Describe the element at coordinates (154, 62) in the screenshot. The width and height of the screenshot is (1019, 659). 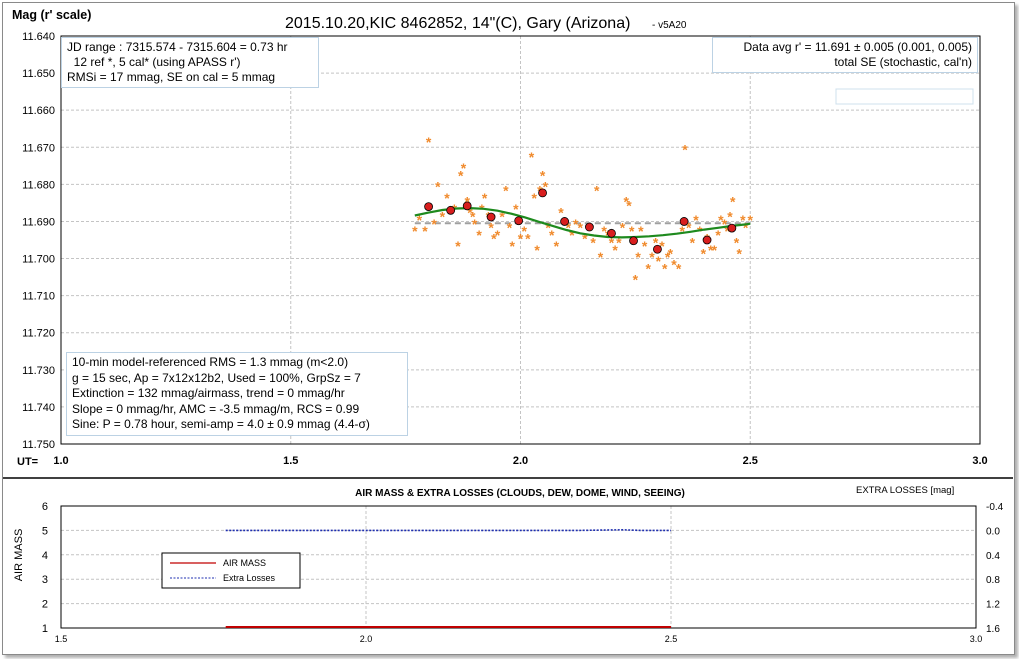
I see `annotation-line: 12 ref *, 5 cal* (using APASS r')` at that location.